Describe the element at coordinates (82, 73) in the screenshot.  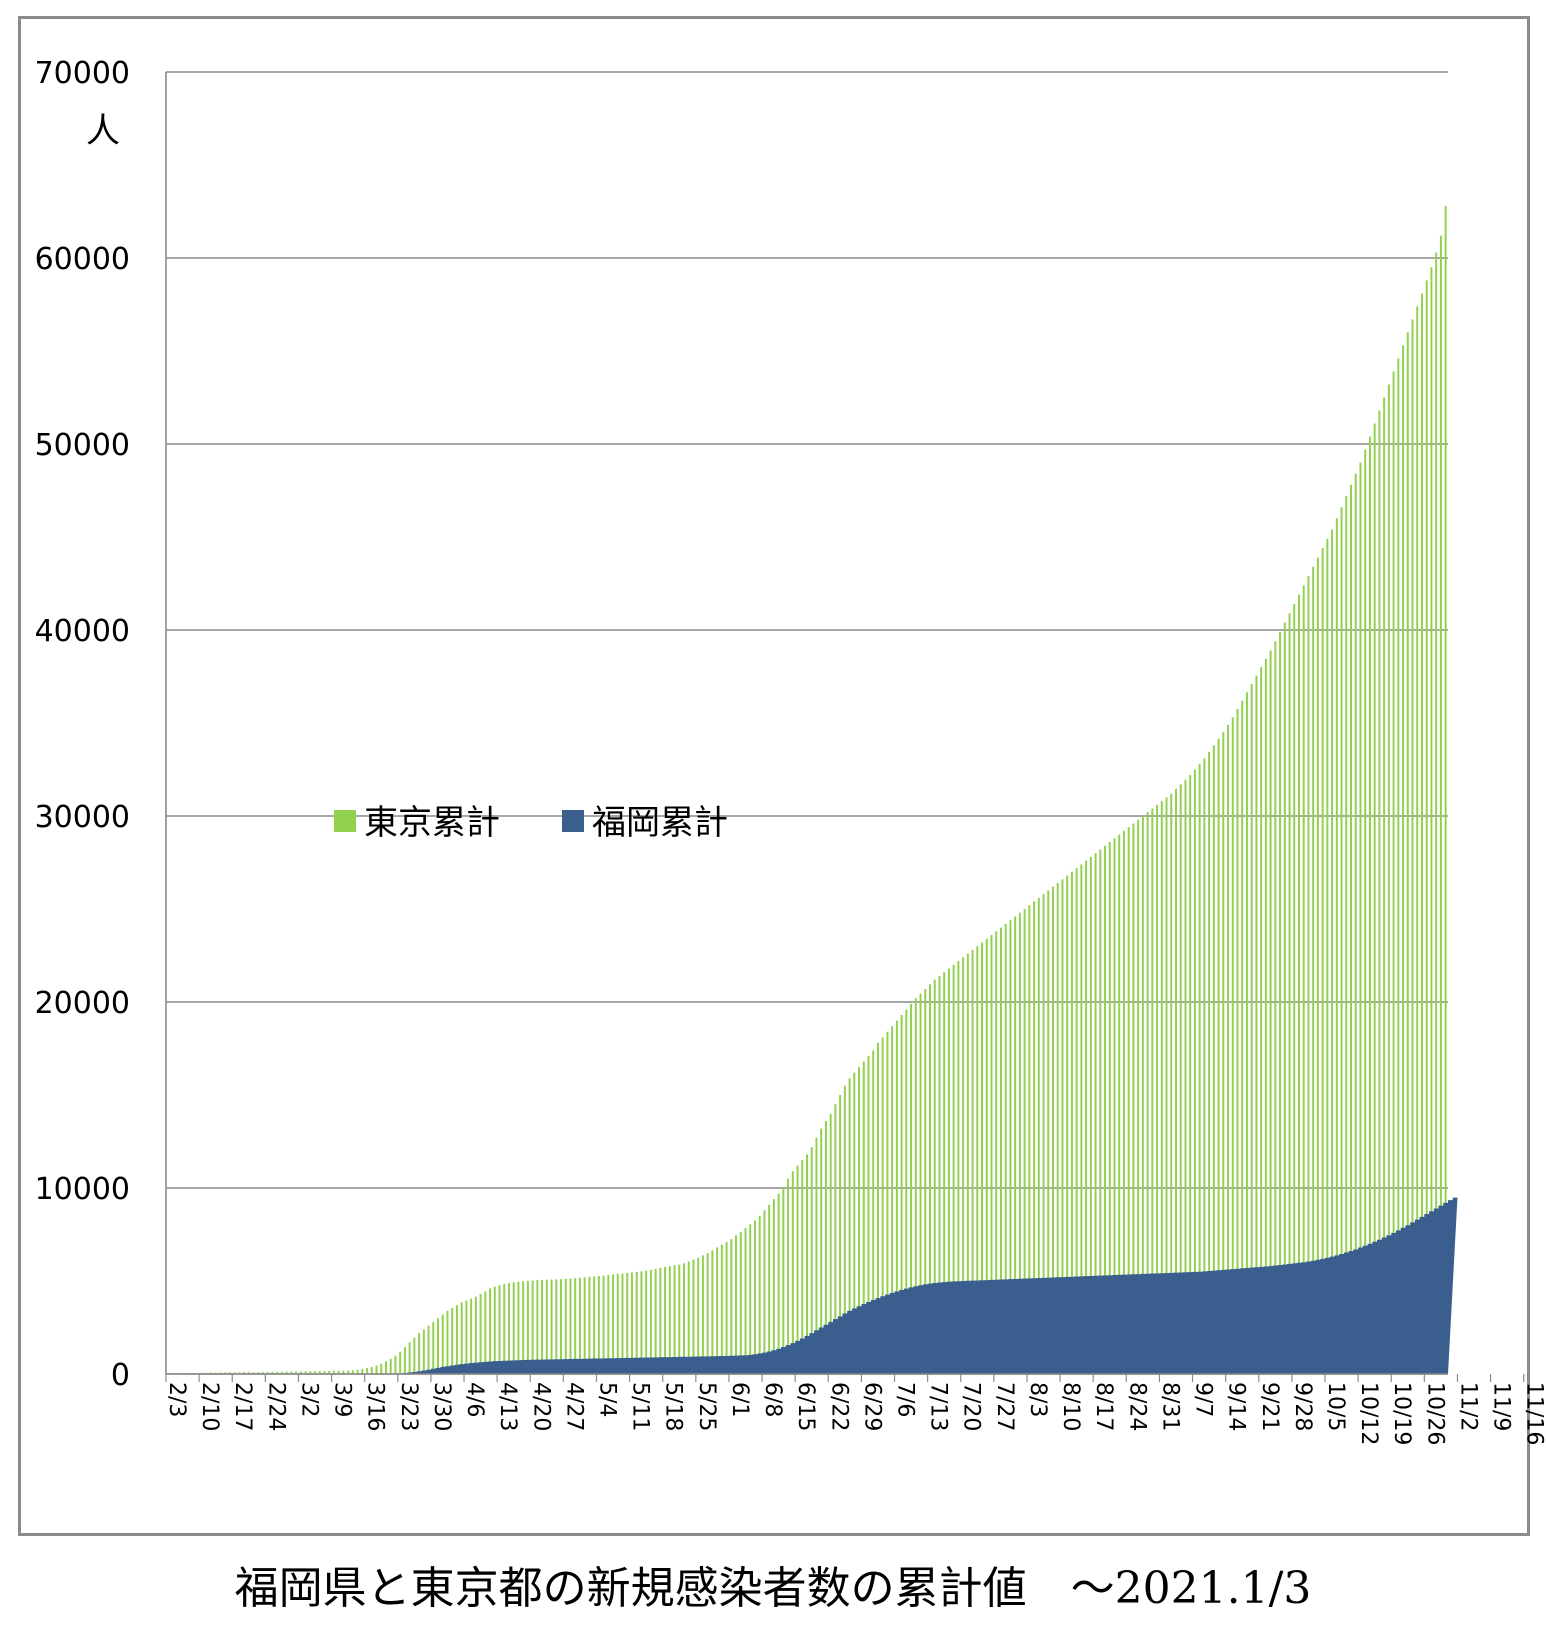
I see `y-tick-label: 70000` at that location.